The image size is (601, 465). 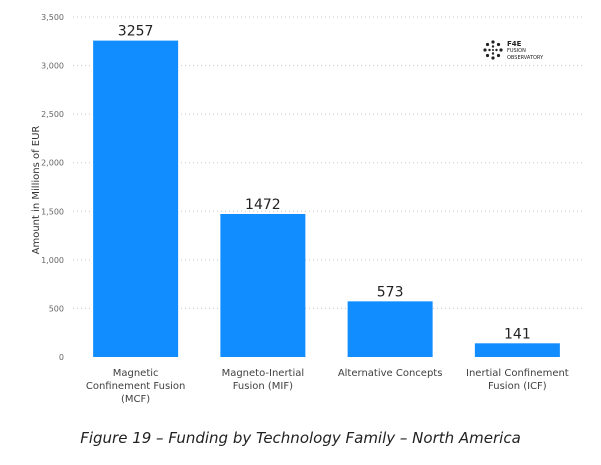 What do you see at coordinates (36, 190) in the screenshot?
I see `y-axis-title: Amount in Millions of EUR` at bounding box center [36, 190].